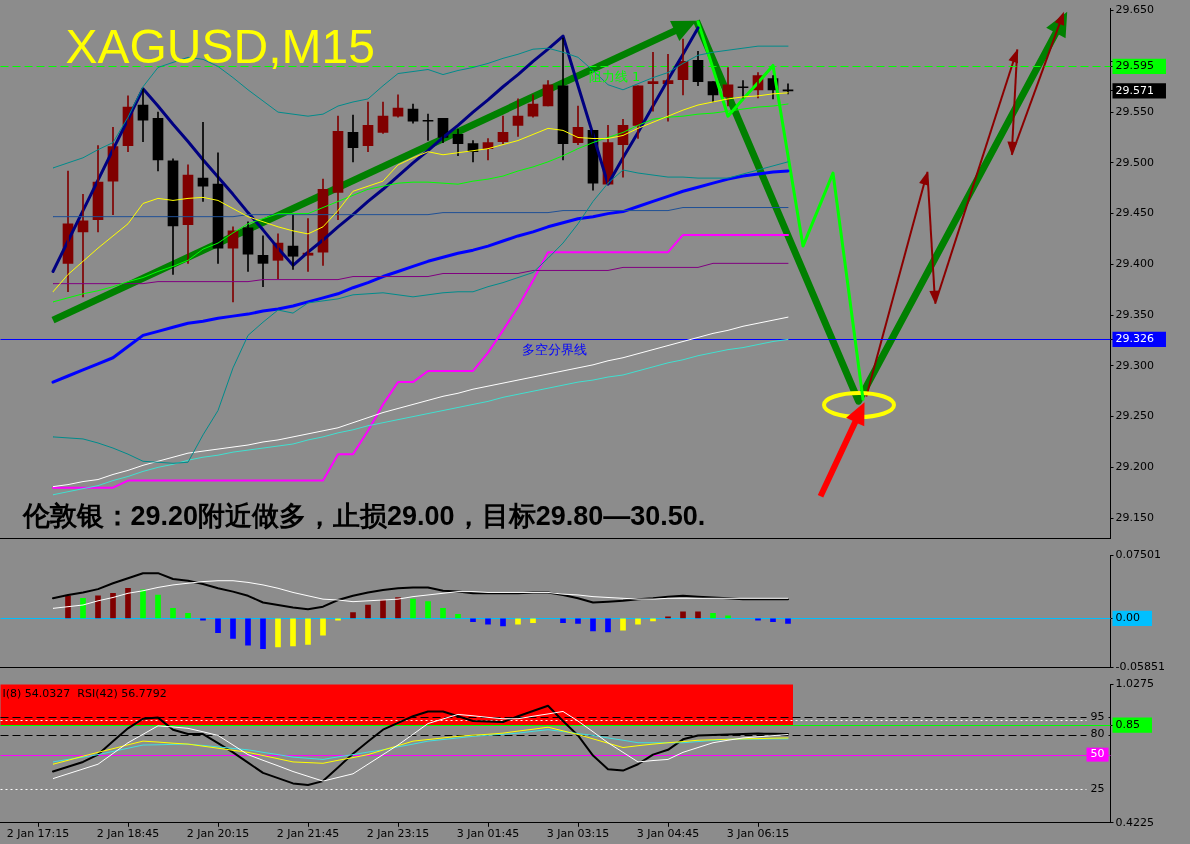 Image resolution: width=1190 pixels, height=844 pixels. Describe the element at coordinates (1097, 754) in the screenshot. I see `annotation: 50` at that location.